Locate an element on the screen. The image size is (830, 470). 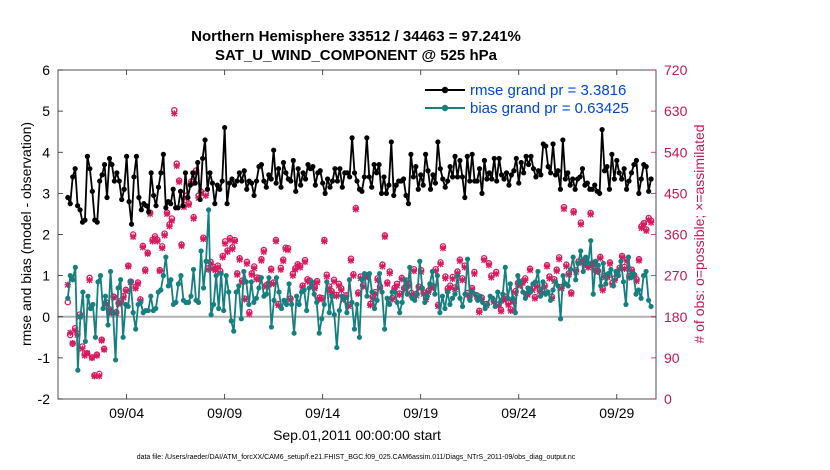
y-axis-right-label: # of obs: o=possible; ×=assimilated is located at coordinates (699, 233).